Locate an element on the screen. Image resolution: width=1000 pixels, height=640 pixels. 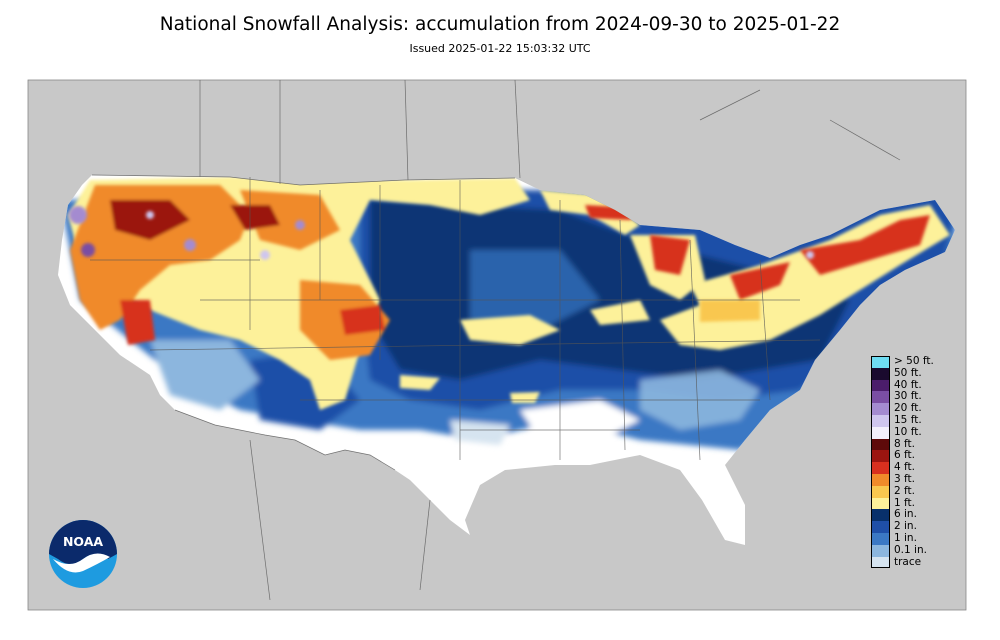
legend-entry: 15 ft. is located at coordinates (916, 420).